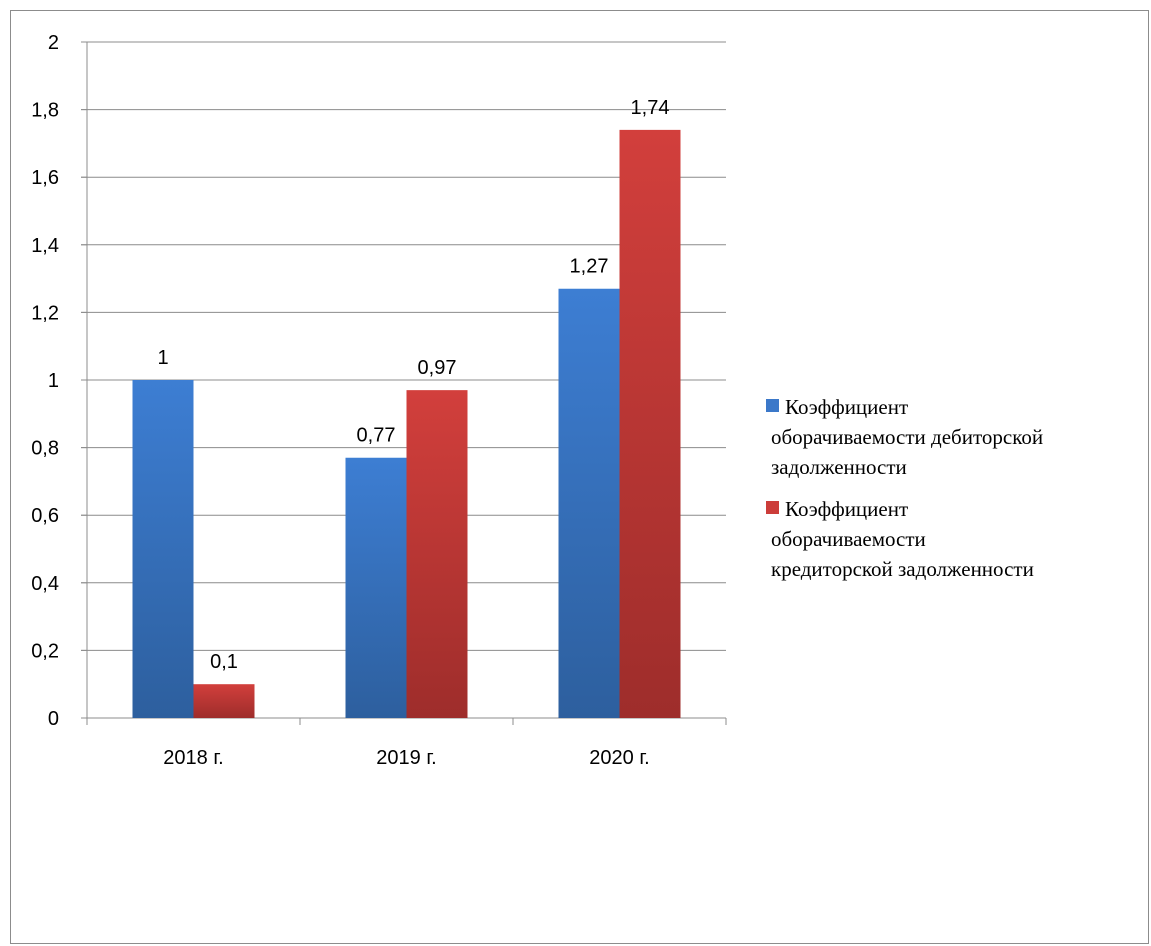 This screenshot has height=946, width=1151. What do you see at coordinates (162, 358) in the screenshot?
I see `data-label: 1` at bounding box center [162, 358].